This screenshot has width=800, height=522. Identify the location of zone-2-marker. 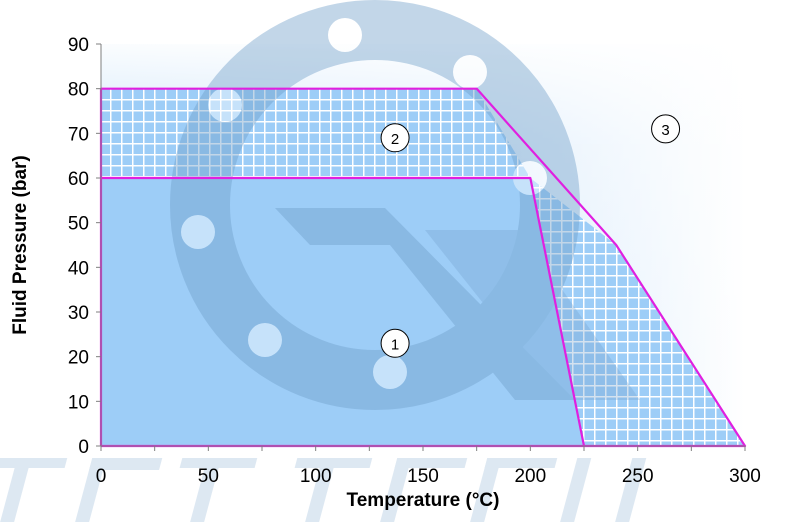
(395, 138).